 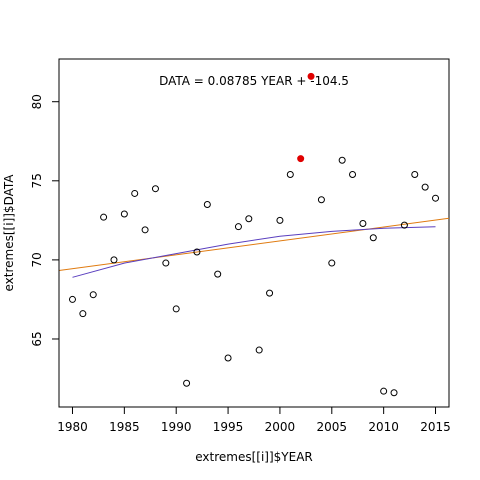 I want to click on y-axis-title: extremes[[i]]$DATA, so click(x=9, y=233).